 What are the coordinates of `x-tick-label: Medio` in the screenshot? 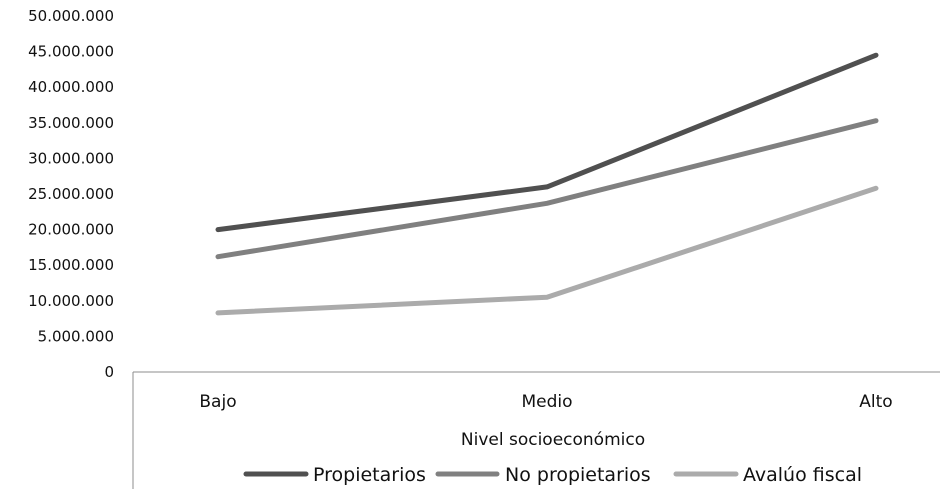 It's located at (546, 402).